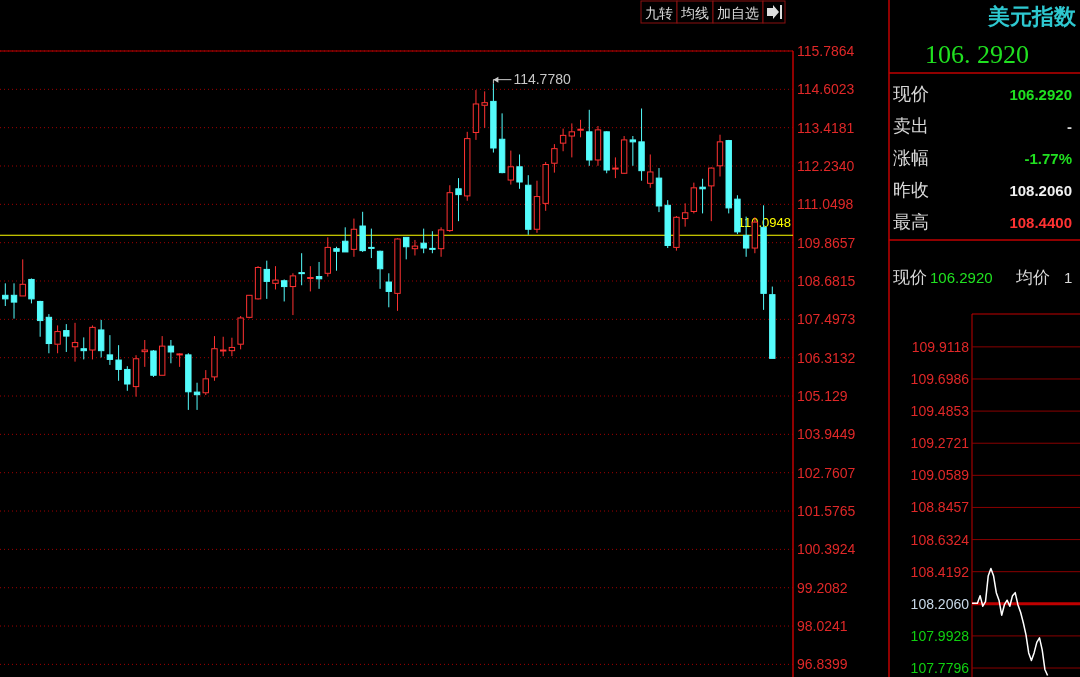  What do you see at coordinates (825, 204) in the screenshot?
I see `y-tick-label: 111.0498` at bounding box center [825, 204].